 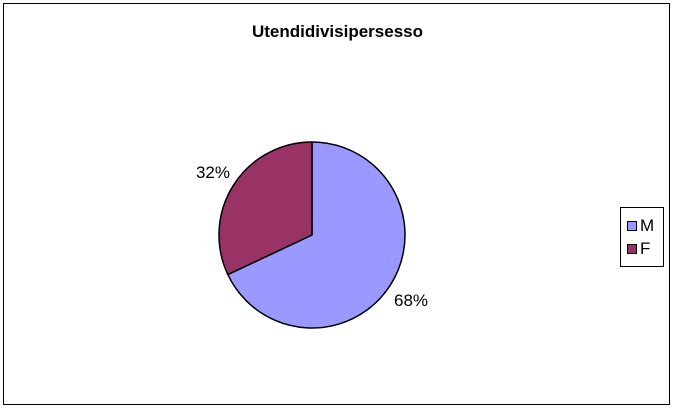 I want to click on legend: M F, so click(x=642, y=237).